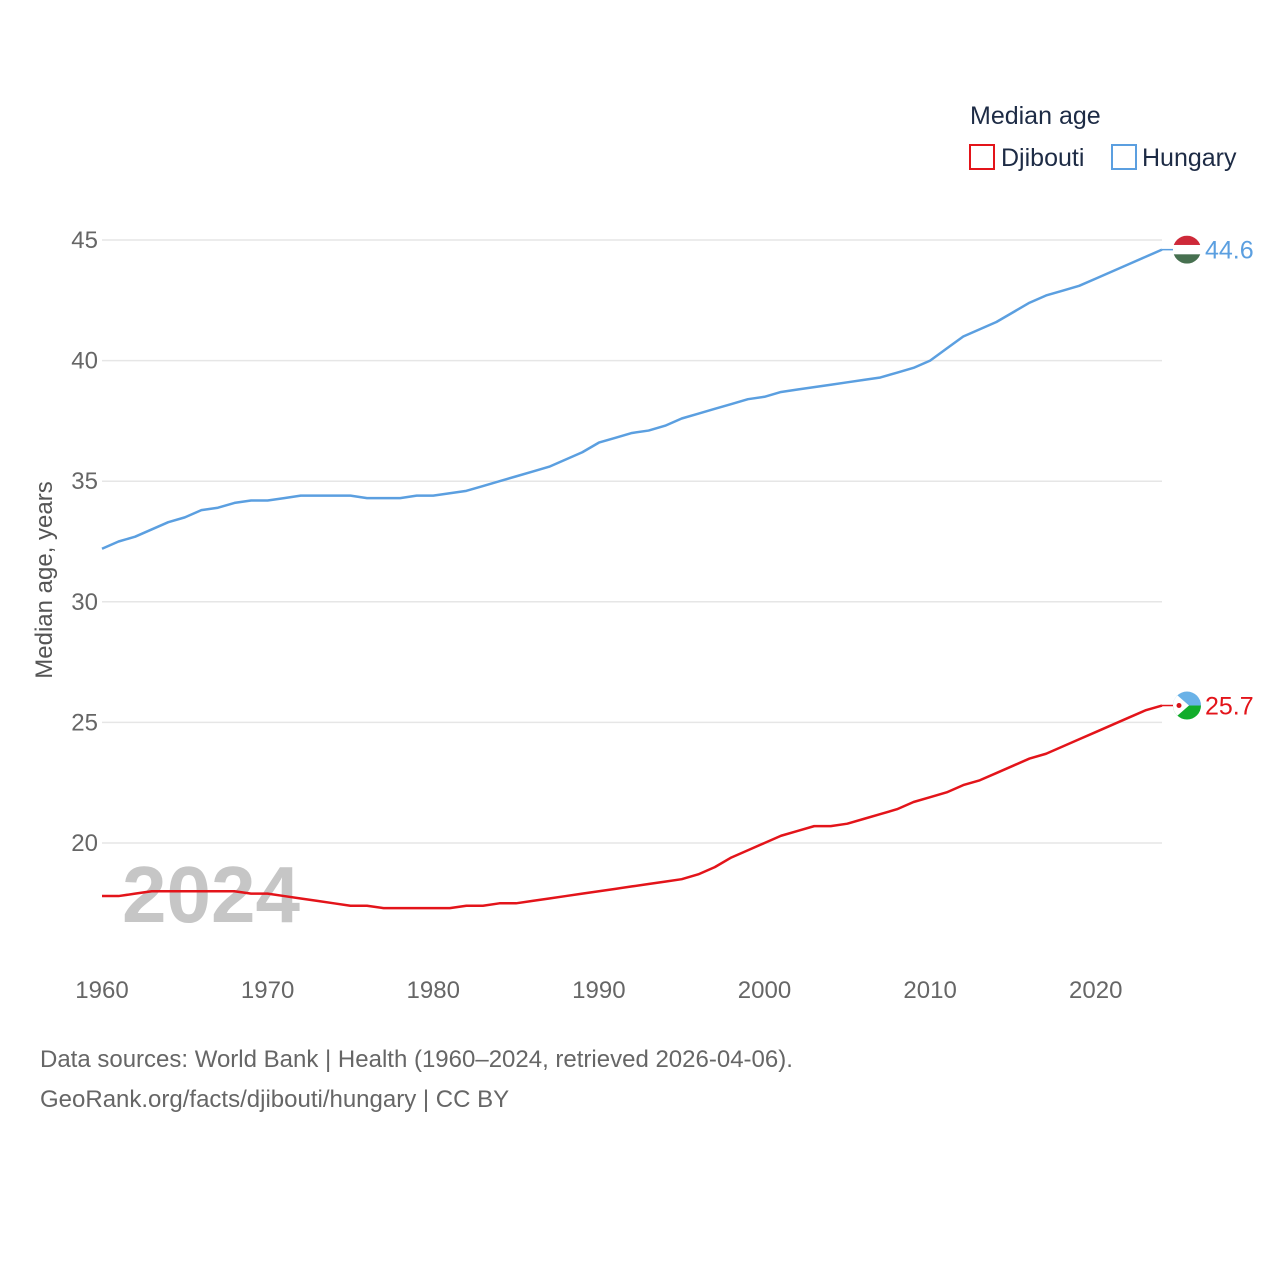 This screenshot has width=1280, height=1280. Describe the element at coordinates (84, 240) in the screenshot. I see `y-tick-label: 45` at that location.